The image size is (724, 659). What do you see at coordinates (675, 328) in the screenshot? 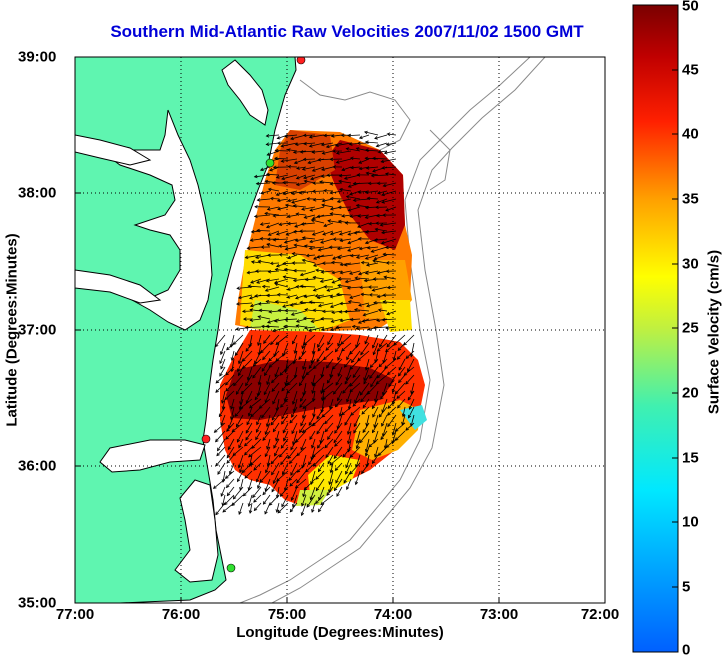
I see `colorbar-ticks` at bounding box center [675, 328].